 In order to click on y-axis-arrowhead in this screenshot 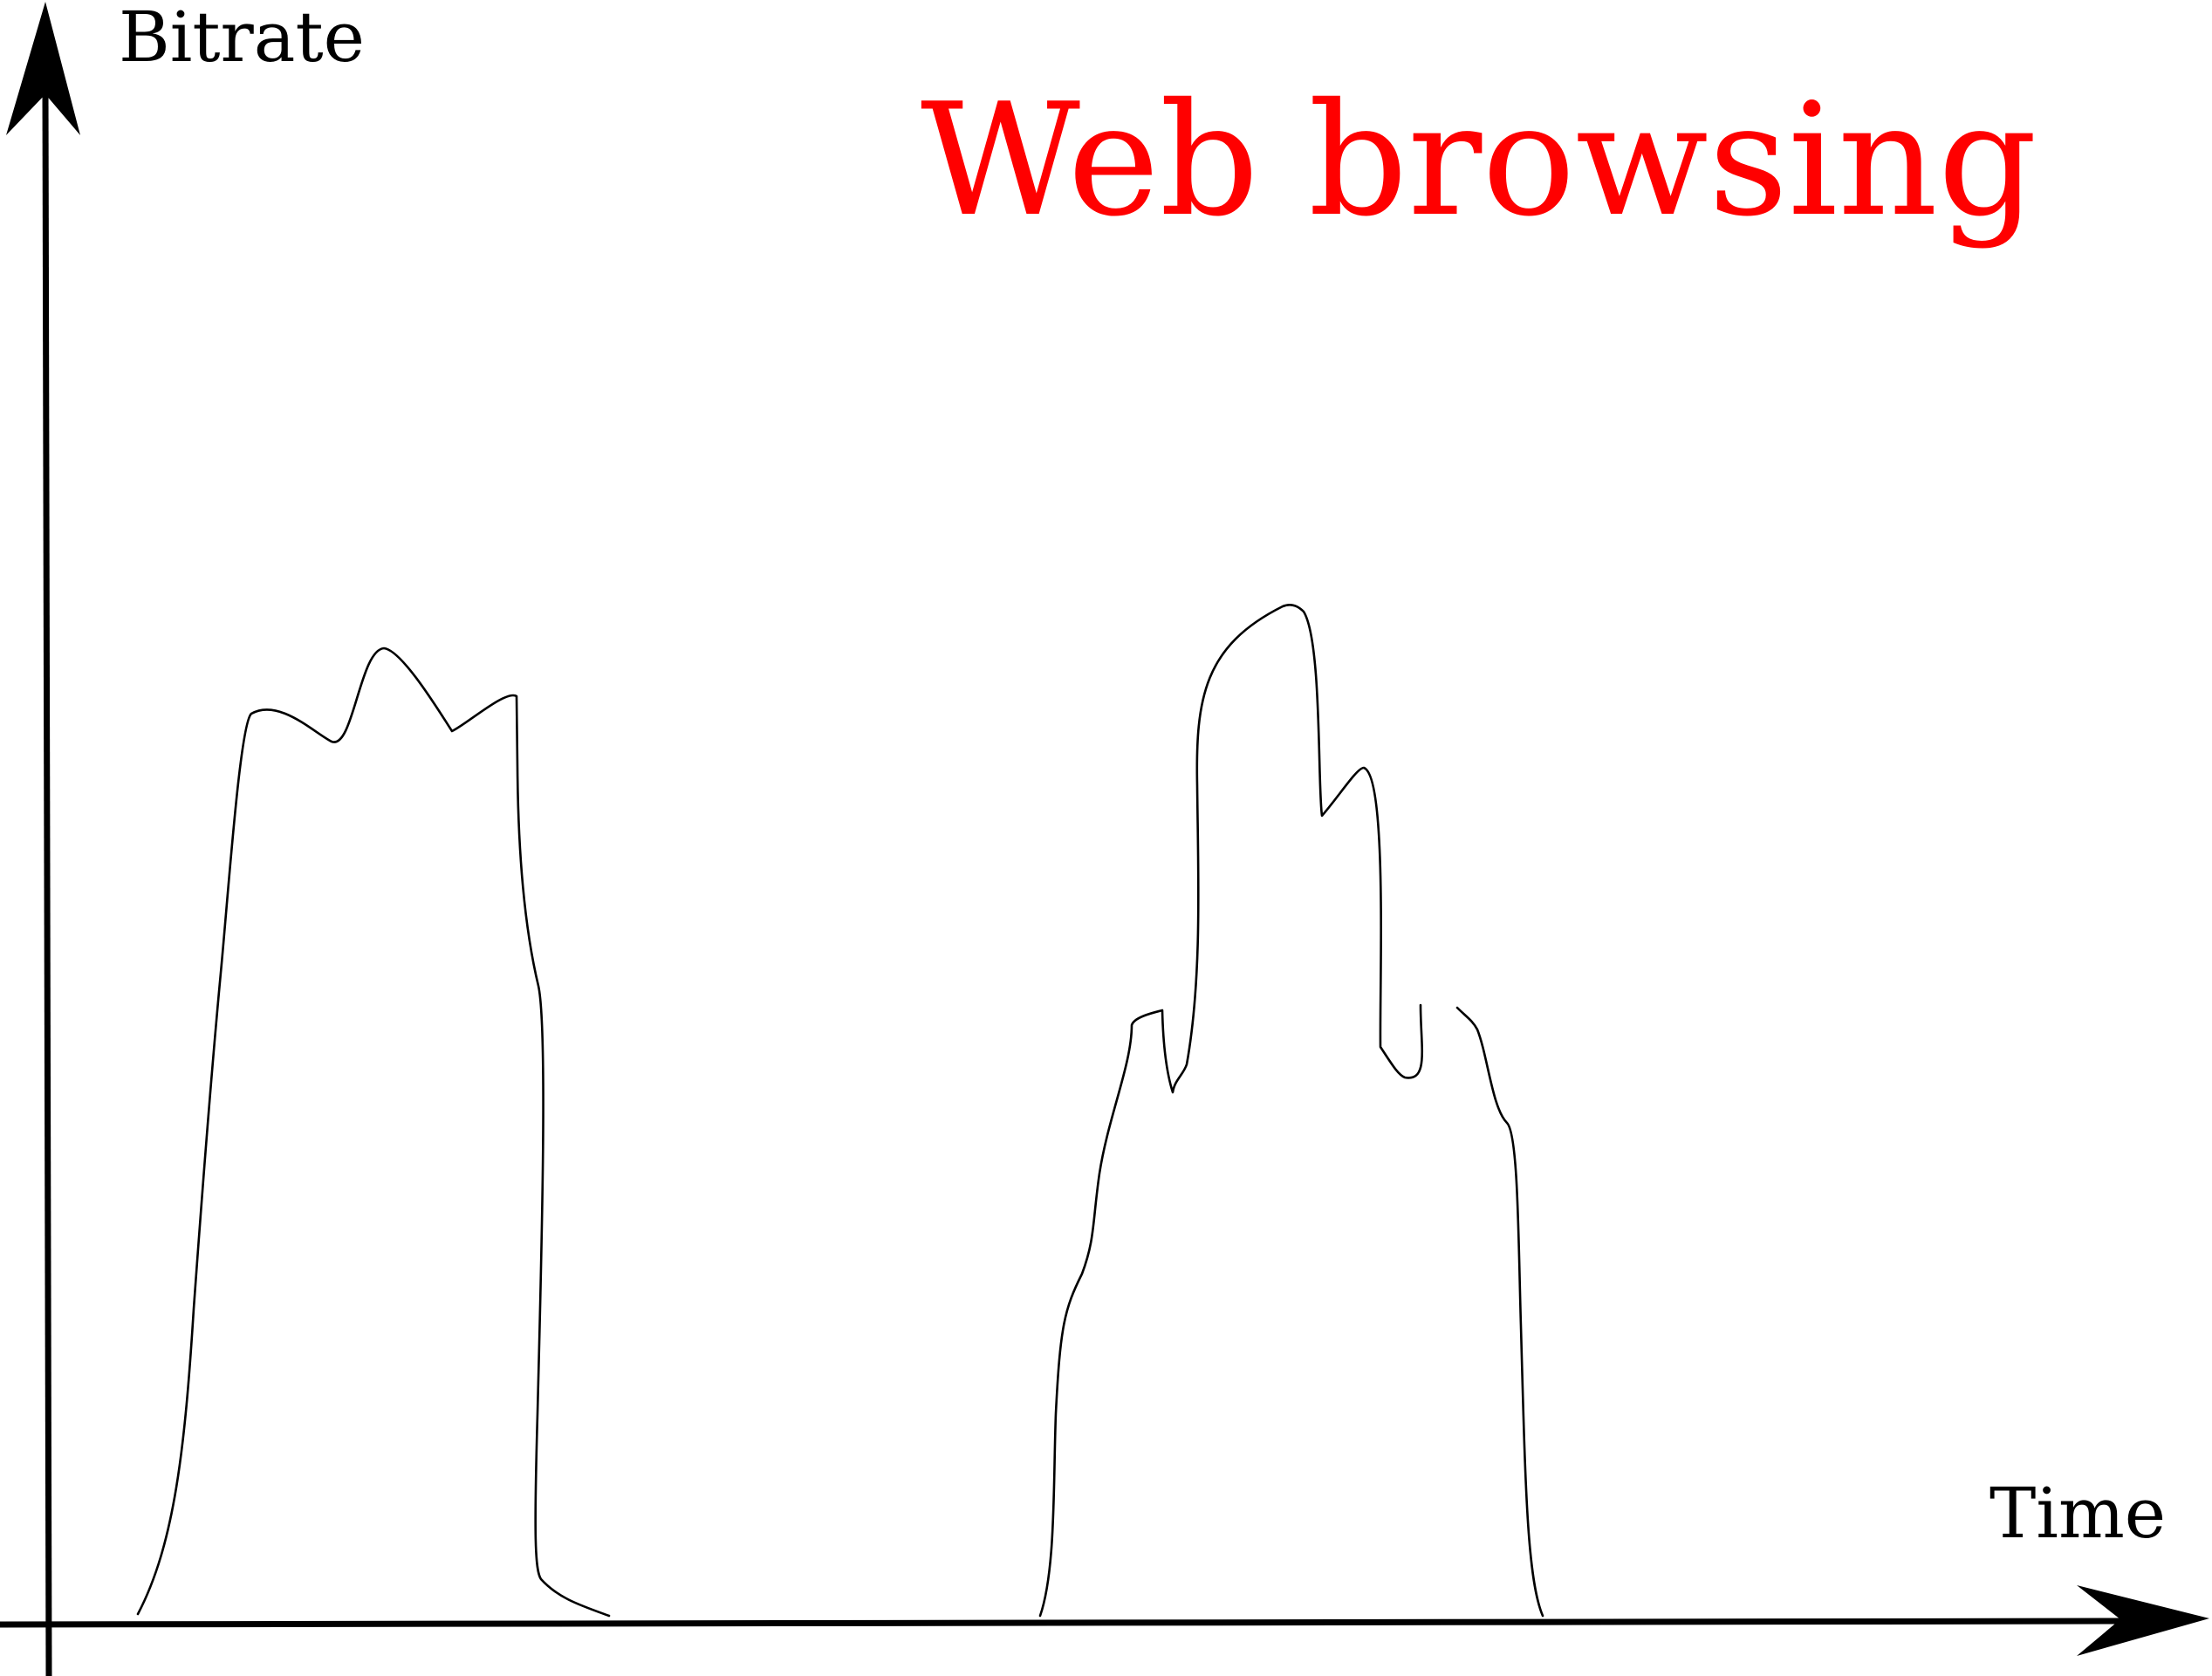, I will do `click(43, 68)`.